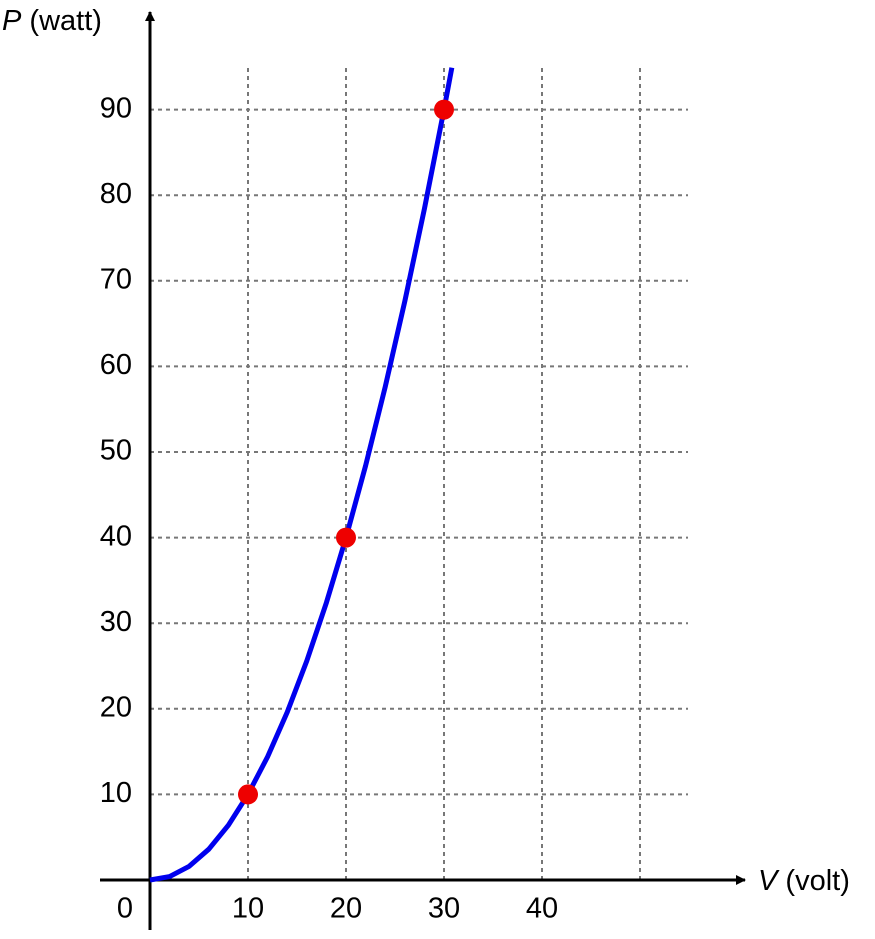 The height and width of the screenshot is (939, 875). I want to click on x-tick-label: 0, so click(125, 909).